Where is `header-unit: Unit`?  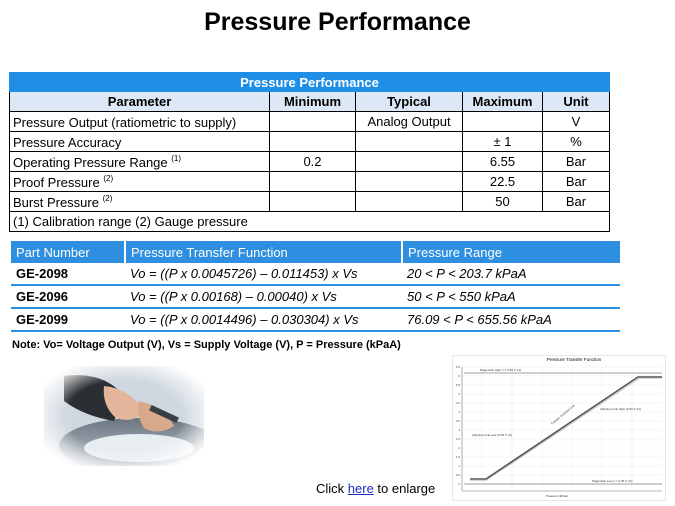 header-unit: Unit is located at coordinates (576, 101).